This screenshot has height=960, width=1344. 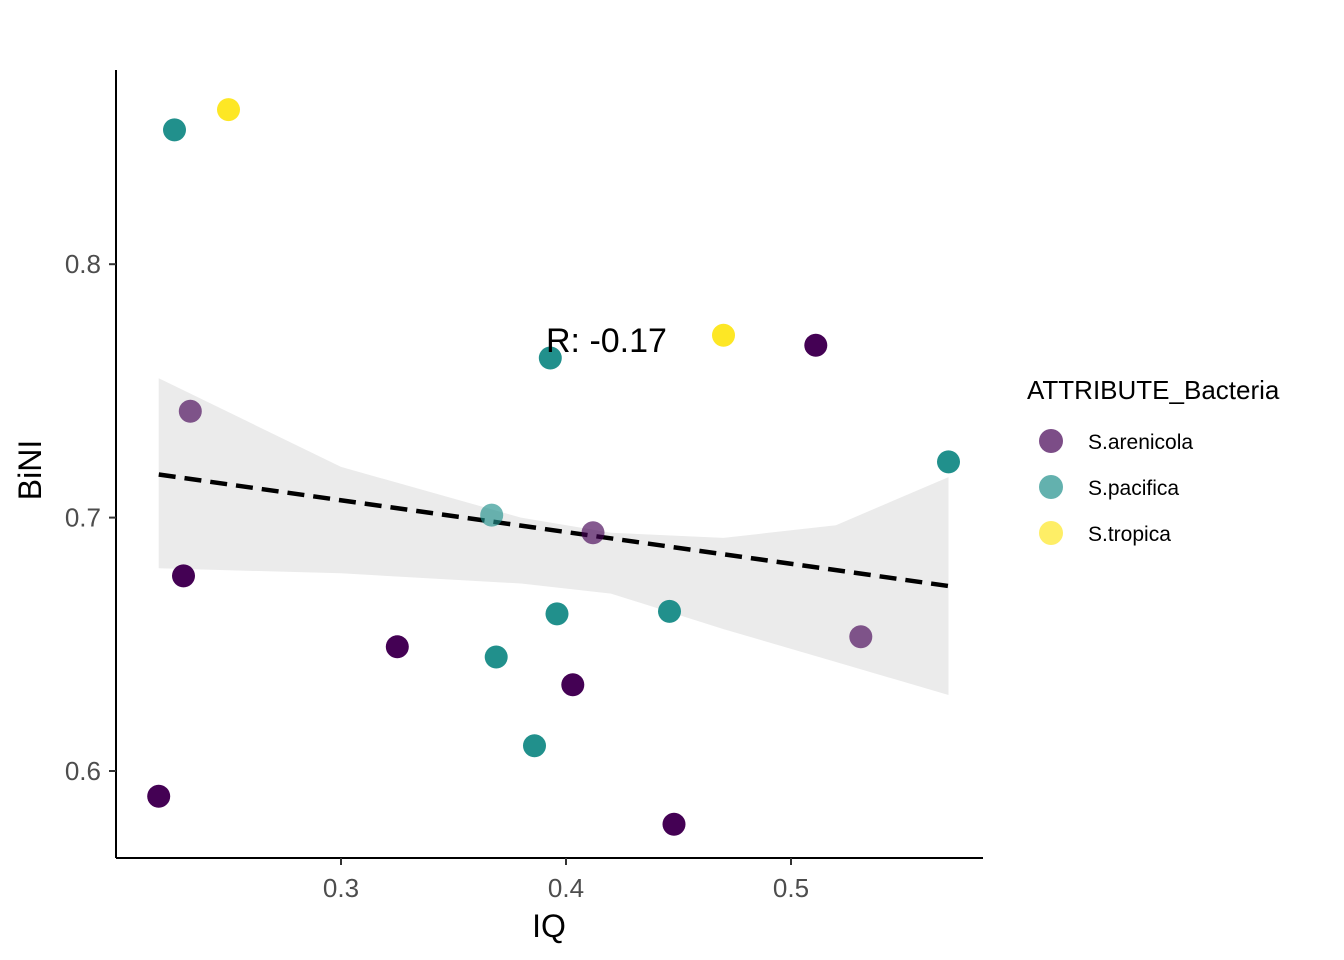 What do you see at coordinates (83, 771) in the screenshot?
I see `y-tick-label: 0.6` at bounding box center [83, 771].